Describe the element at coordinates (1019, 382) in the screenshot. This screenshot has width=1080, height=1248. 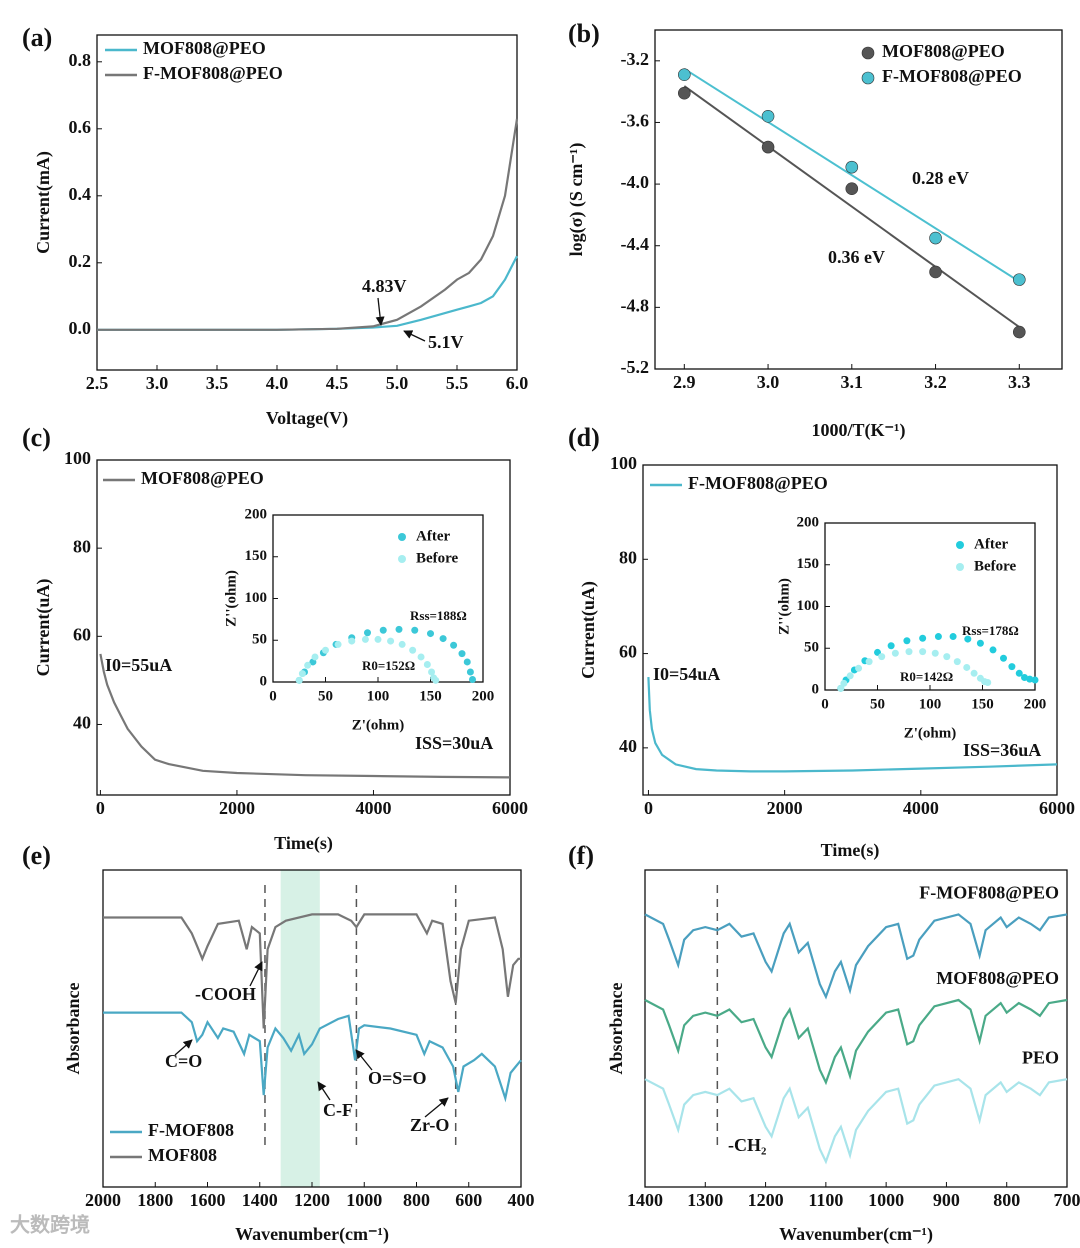
I see `x-tick-label: 3.3` at that location.